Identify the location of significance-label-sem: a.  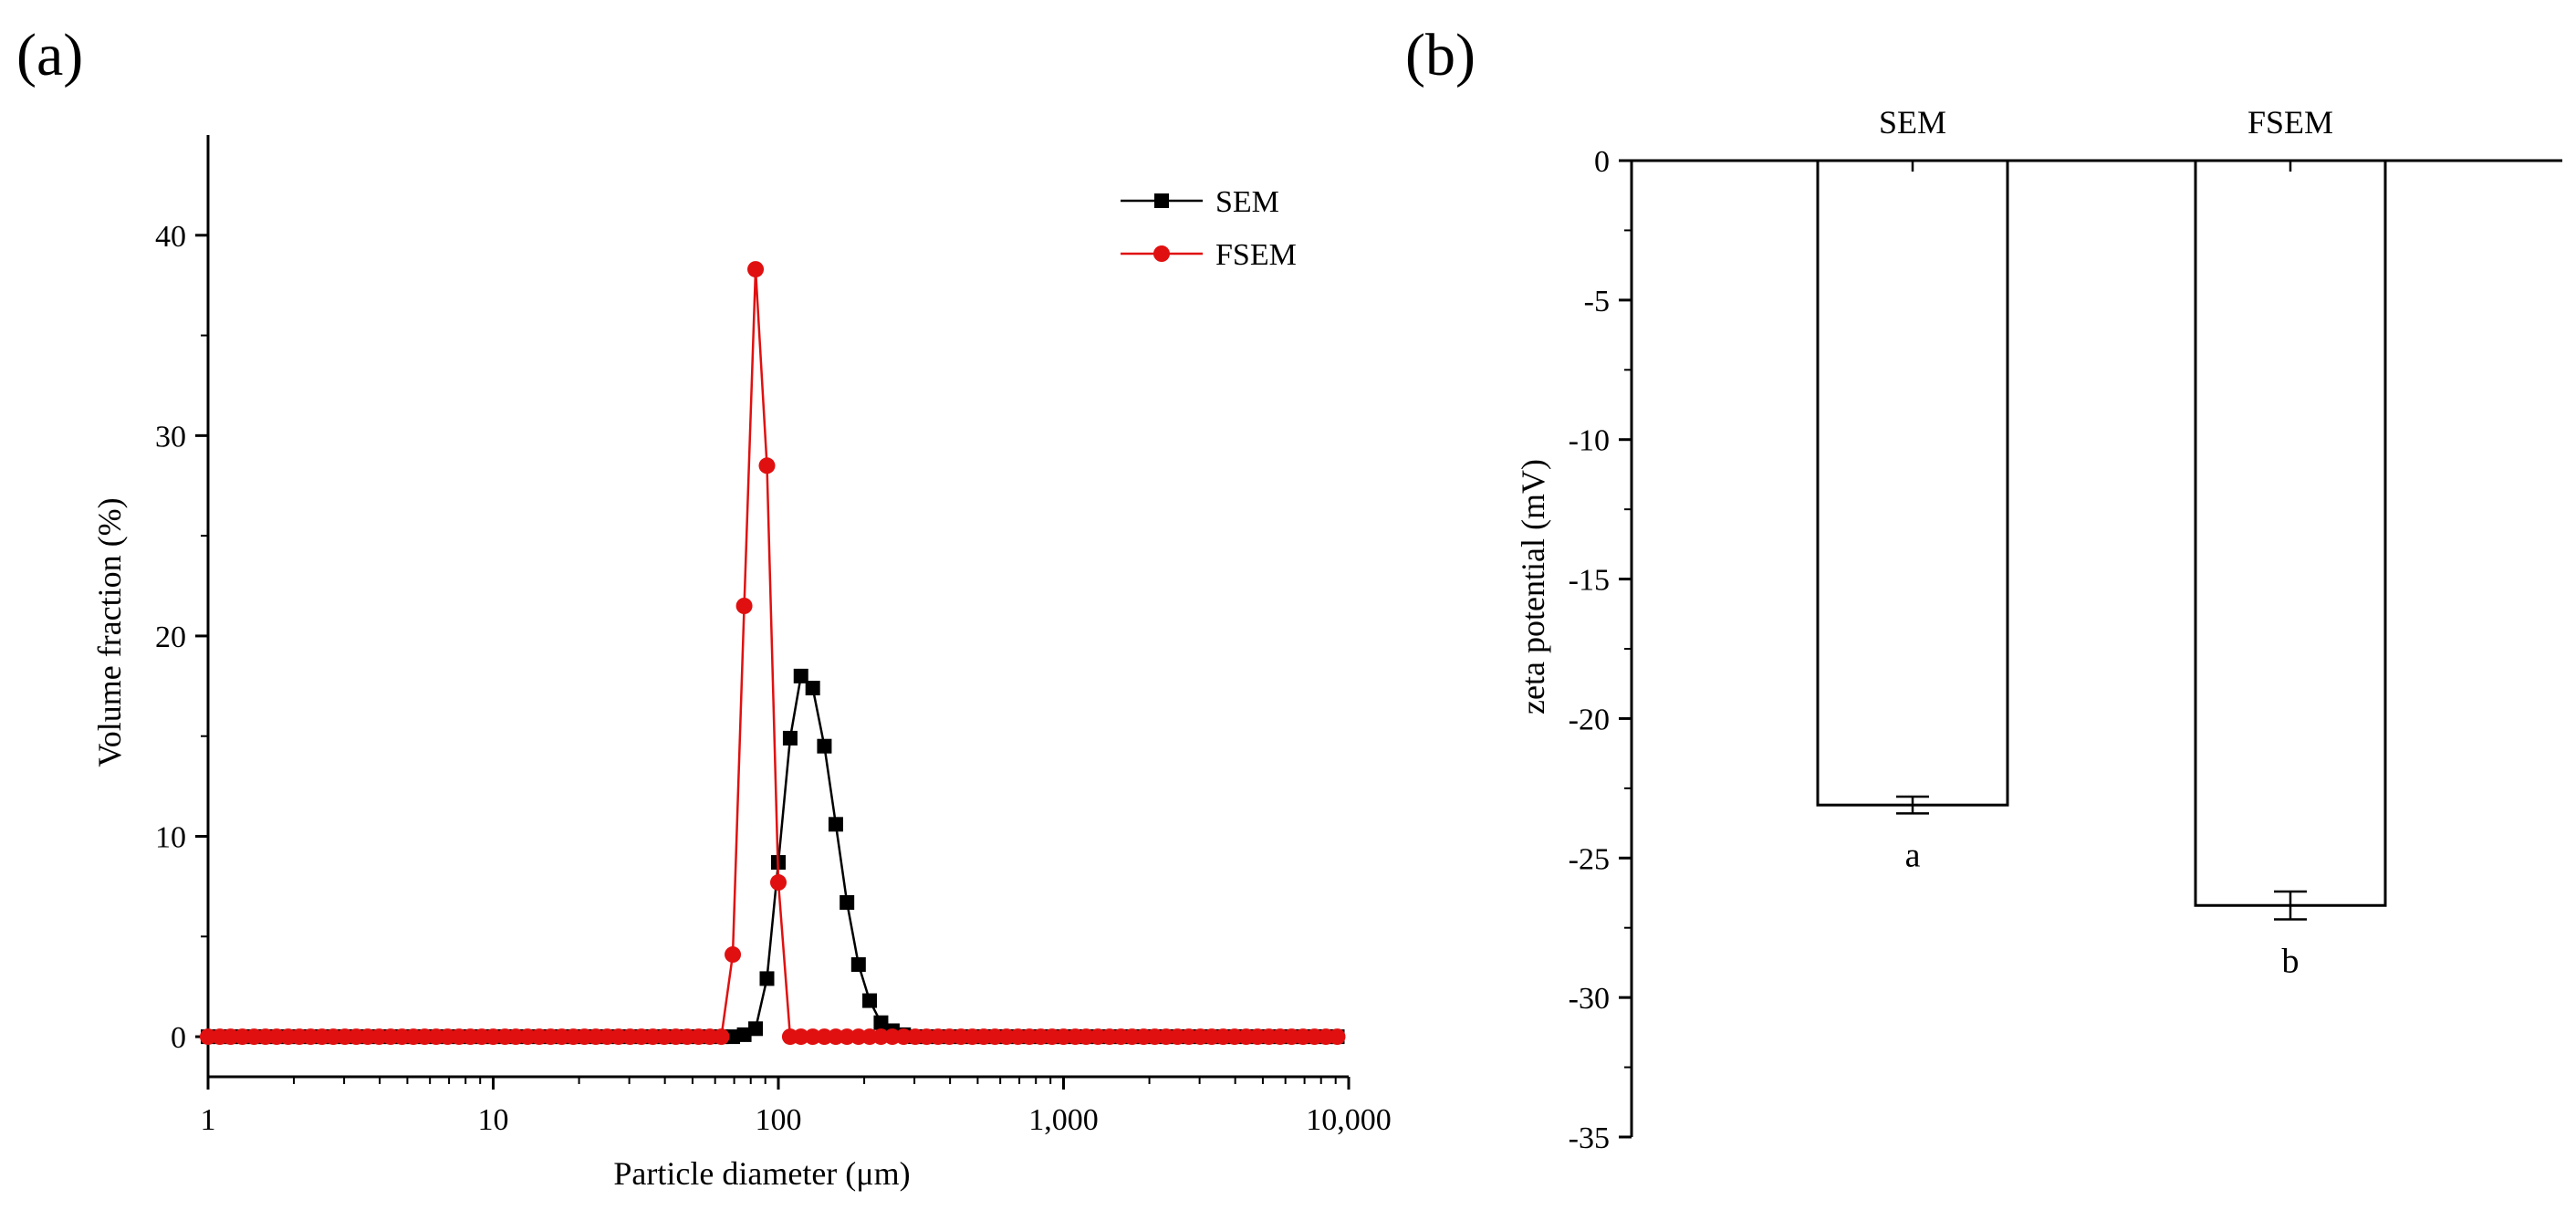
(1913, 855).